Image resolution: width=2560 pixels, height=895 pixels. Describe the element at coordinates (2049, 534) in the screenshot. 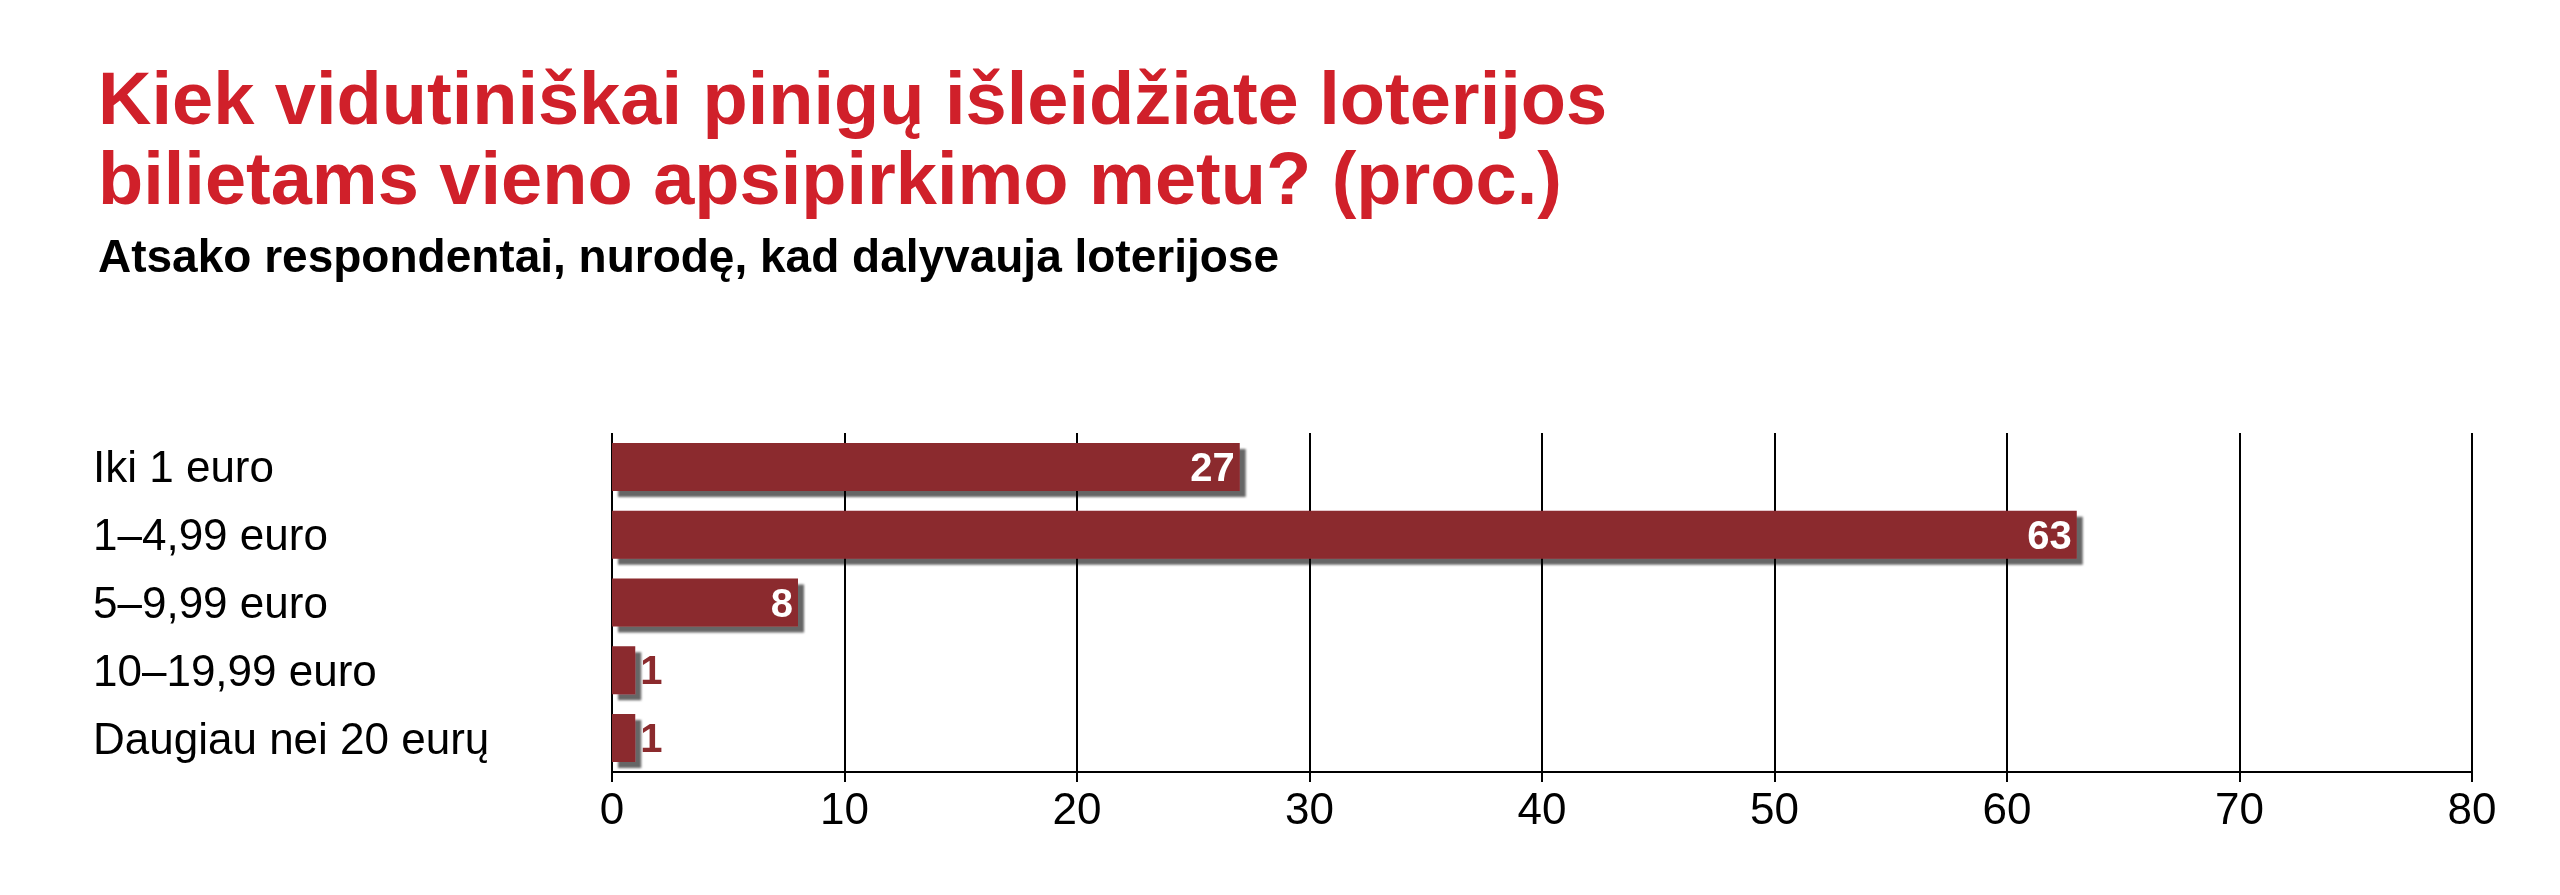

I see `data-label: 63` at that location.